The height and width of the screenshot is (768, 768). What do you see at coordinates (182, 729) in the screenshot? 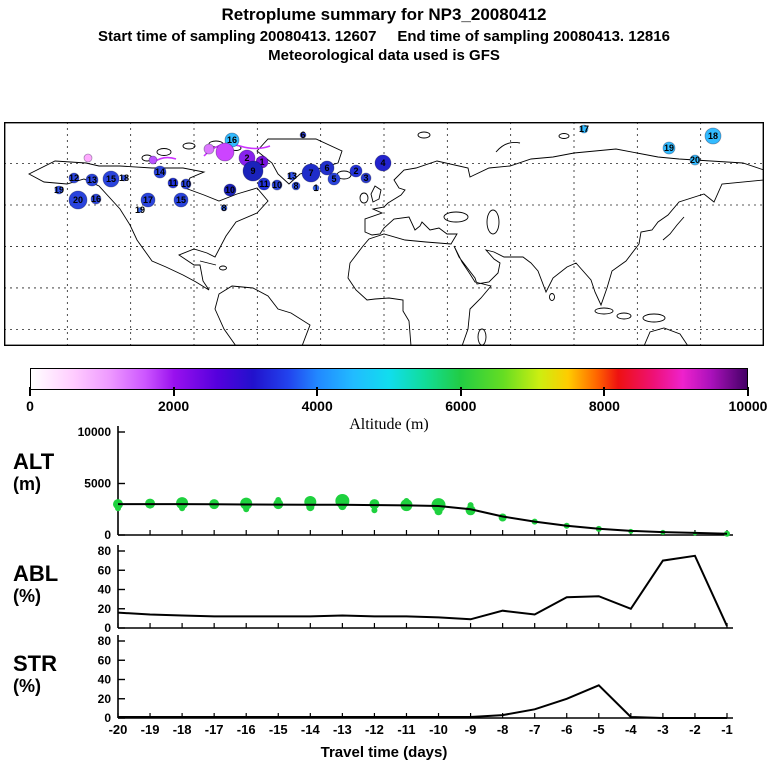
I see `x-tick-label: -18` at bounding box center [182, 729].